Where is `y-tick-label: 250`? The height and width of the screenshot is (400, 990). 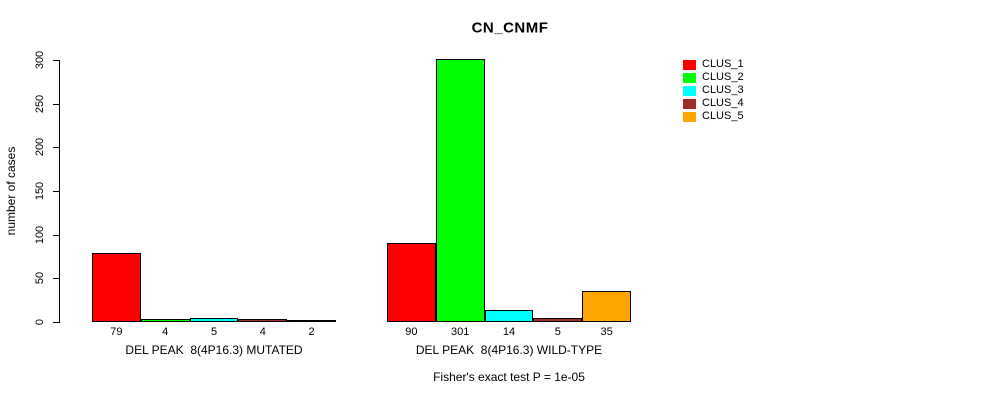 y-tick-label: 250 is located at coordinates (40, 103).